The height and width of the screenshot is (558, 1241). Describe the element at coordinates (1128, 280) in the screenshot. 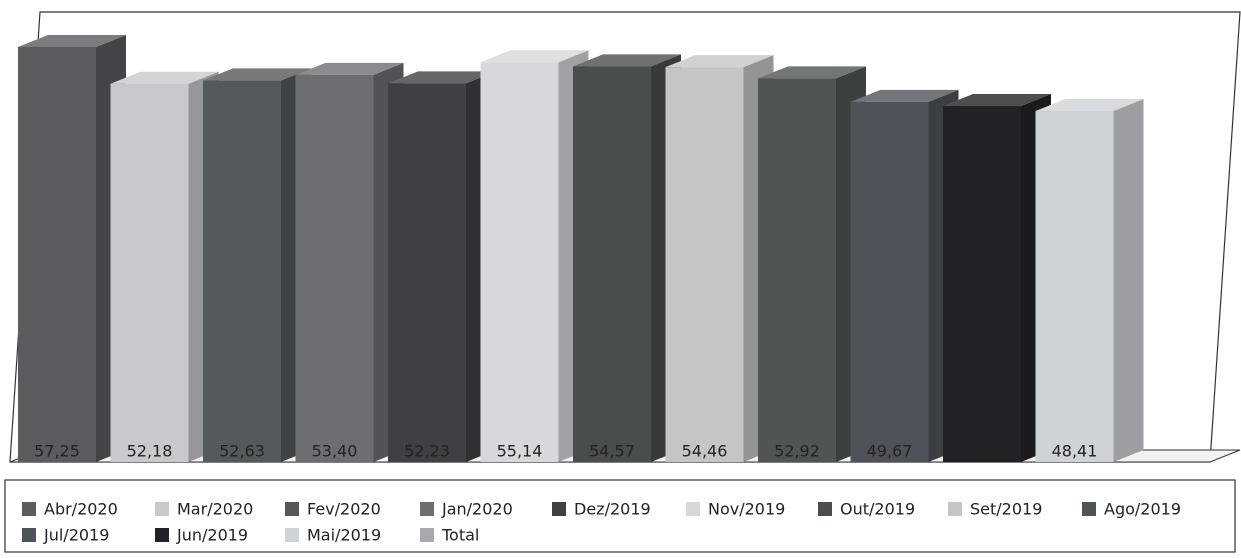

I see `bar-side` at that location.